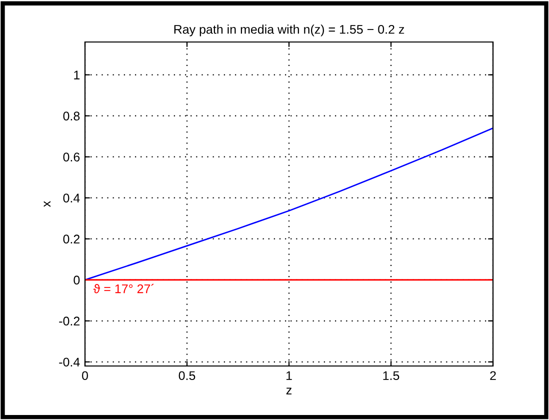 This screenshot has height=420, width=549. What do you see at coordinates (77, 75) in the screenshot?
I see `y-tick-label: 1` at bounding box center [77, 75].